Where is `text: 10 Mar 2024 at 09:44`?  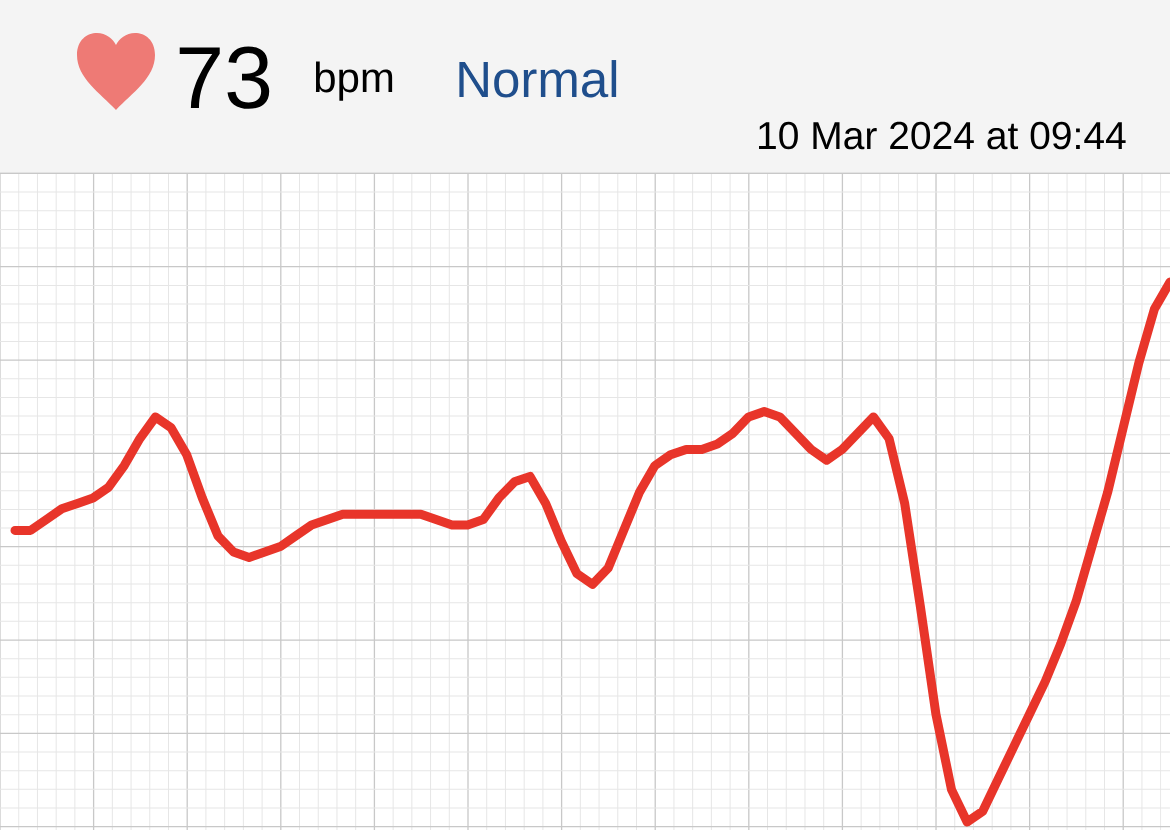 text: 10 Mar 2024 at 09:44 is located at coordinates (942, 135).